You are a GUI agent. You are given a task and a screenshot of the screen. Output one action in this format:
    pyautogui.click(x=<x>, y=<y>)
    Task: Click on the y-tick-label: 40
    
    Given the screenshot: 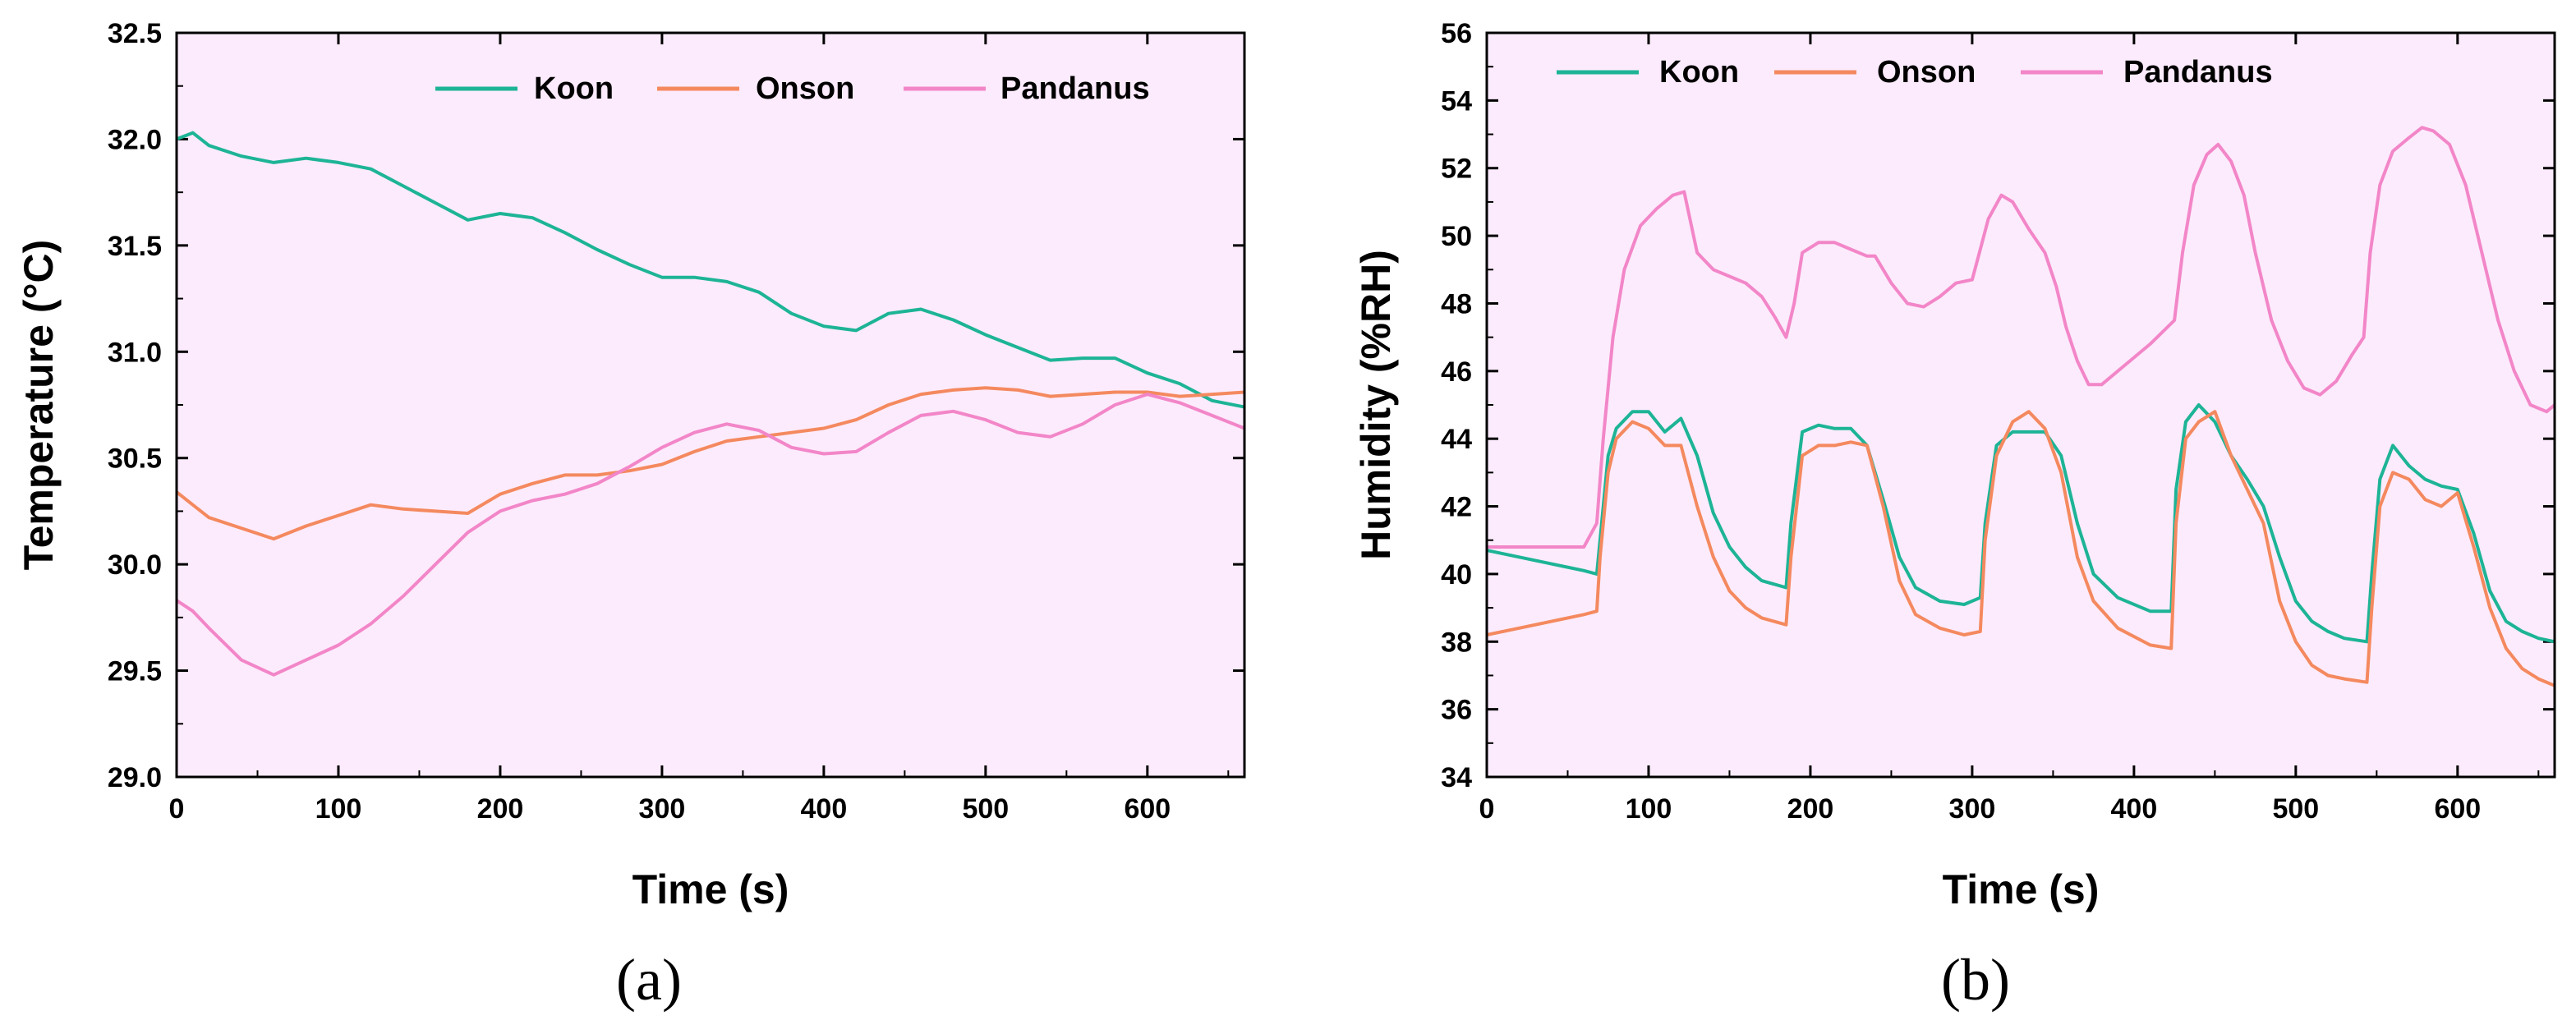 What is the action you would take?
    pyautogui.click(x=1456, y=575)
    